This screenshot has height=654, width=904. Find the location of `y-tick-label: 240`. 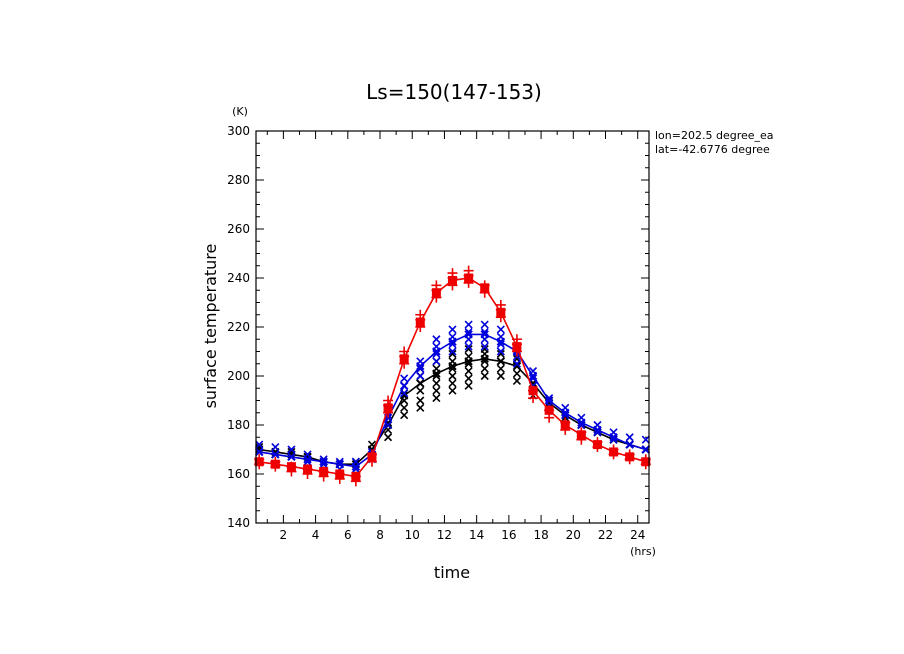

y-tick-label: 240 is located at coordinates (238, 278).